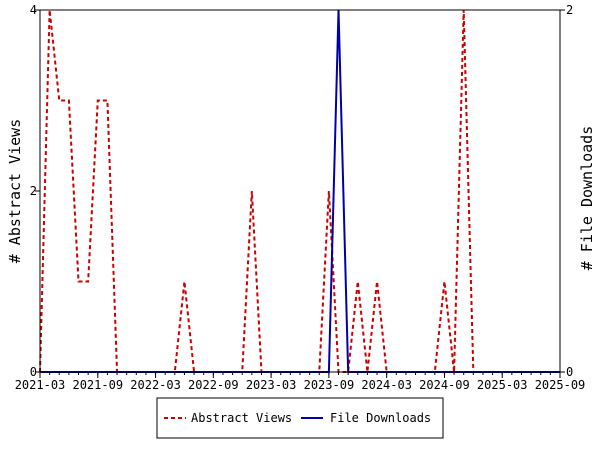 Image resolution: width=600 pixels, height=450 pixels. Describe the element at coordinates (33, 372) in the screenshot. I see `y-tick-label: 0` at that location.